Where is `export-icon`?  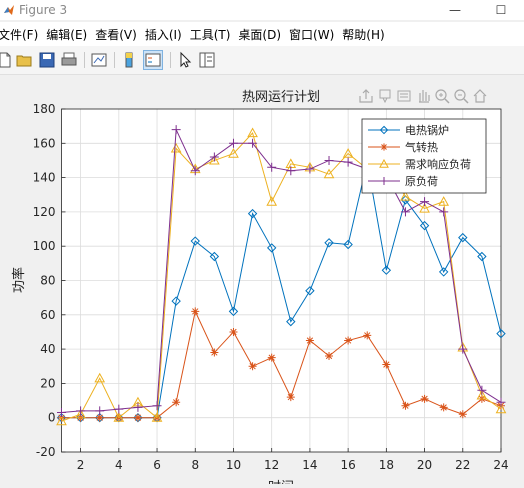 export-icon is located at coordinates (366, 96).